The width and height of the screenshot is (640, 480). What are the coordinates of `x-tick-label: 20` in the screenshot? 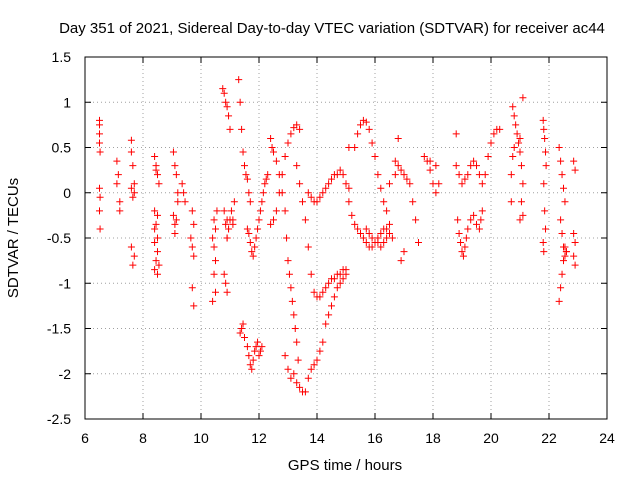 It's located at (491, 438).